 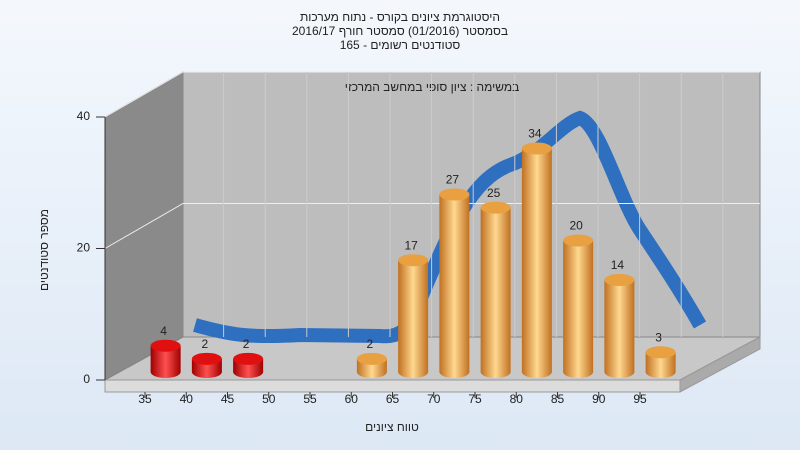 I want to click on x-tick-label: 70, so click(x=434, y=399).